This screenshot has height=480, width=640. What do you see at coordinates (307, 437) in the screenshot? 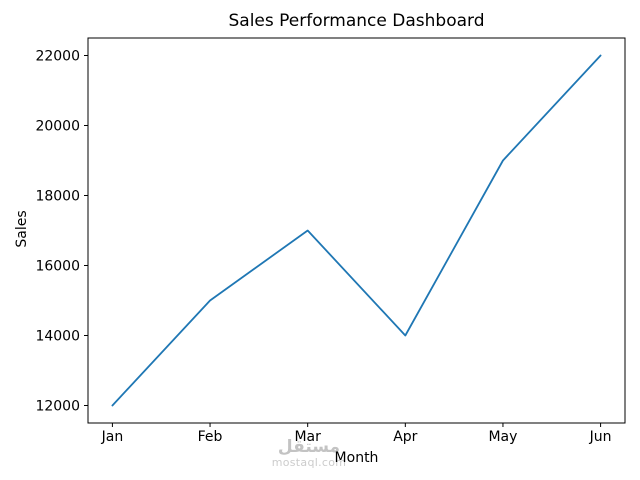
I see `x-tick-label: Mar` at bounding box center [307, 437].